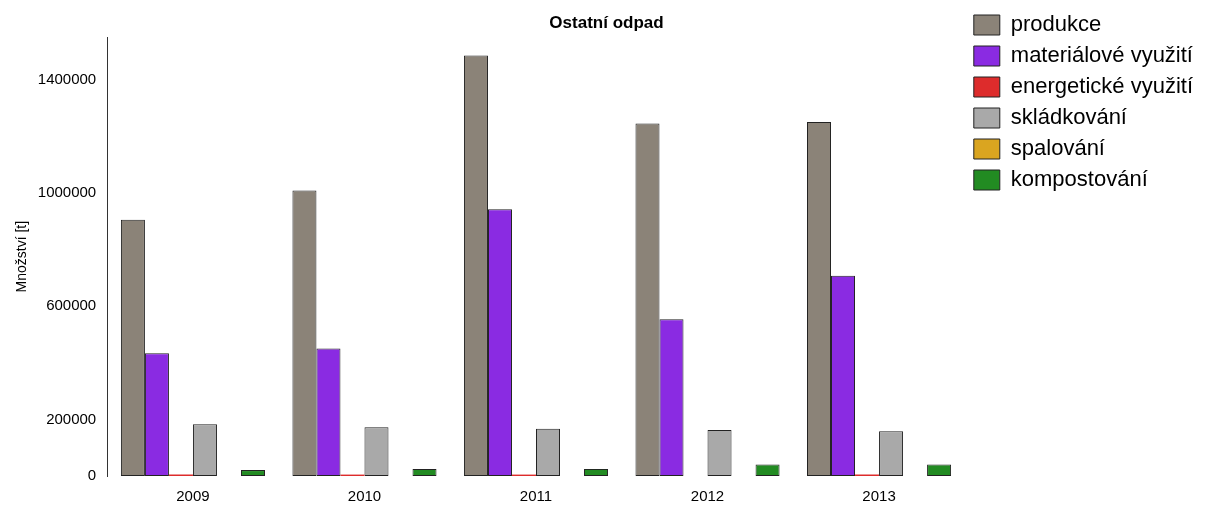 The width and height of the screenshot is (1213, 523). I want to click on x-tick-label: 2010, so click(364, 496).